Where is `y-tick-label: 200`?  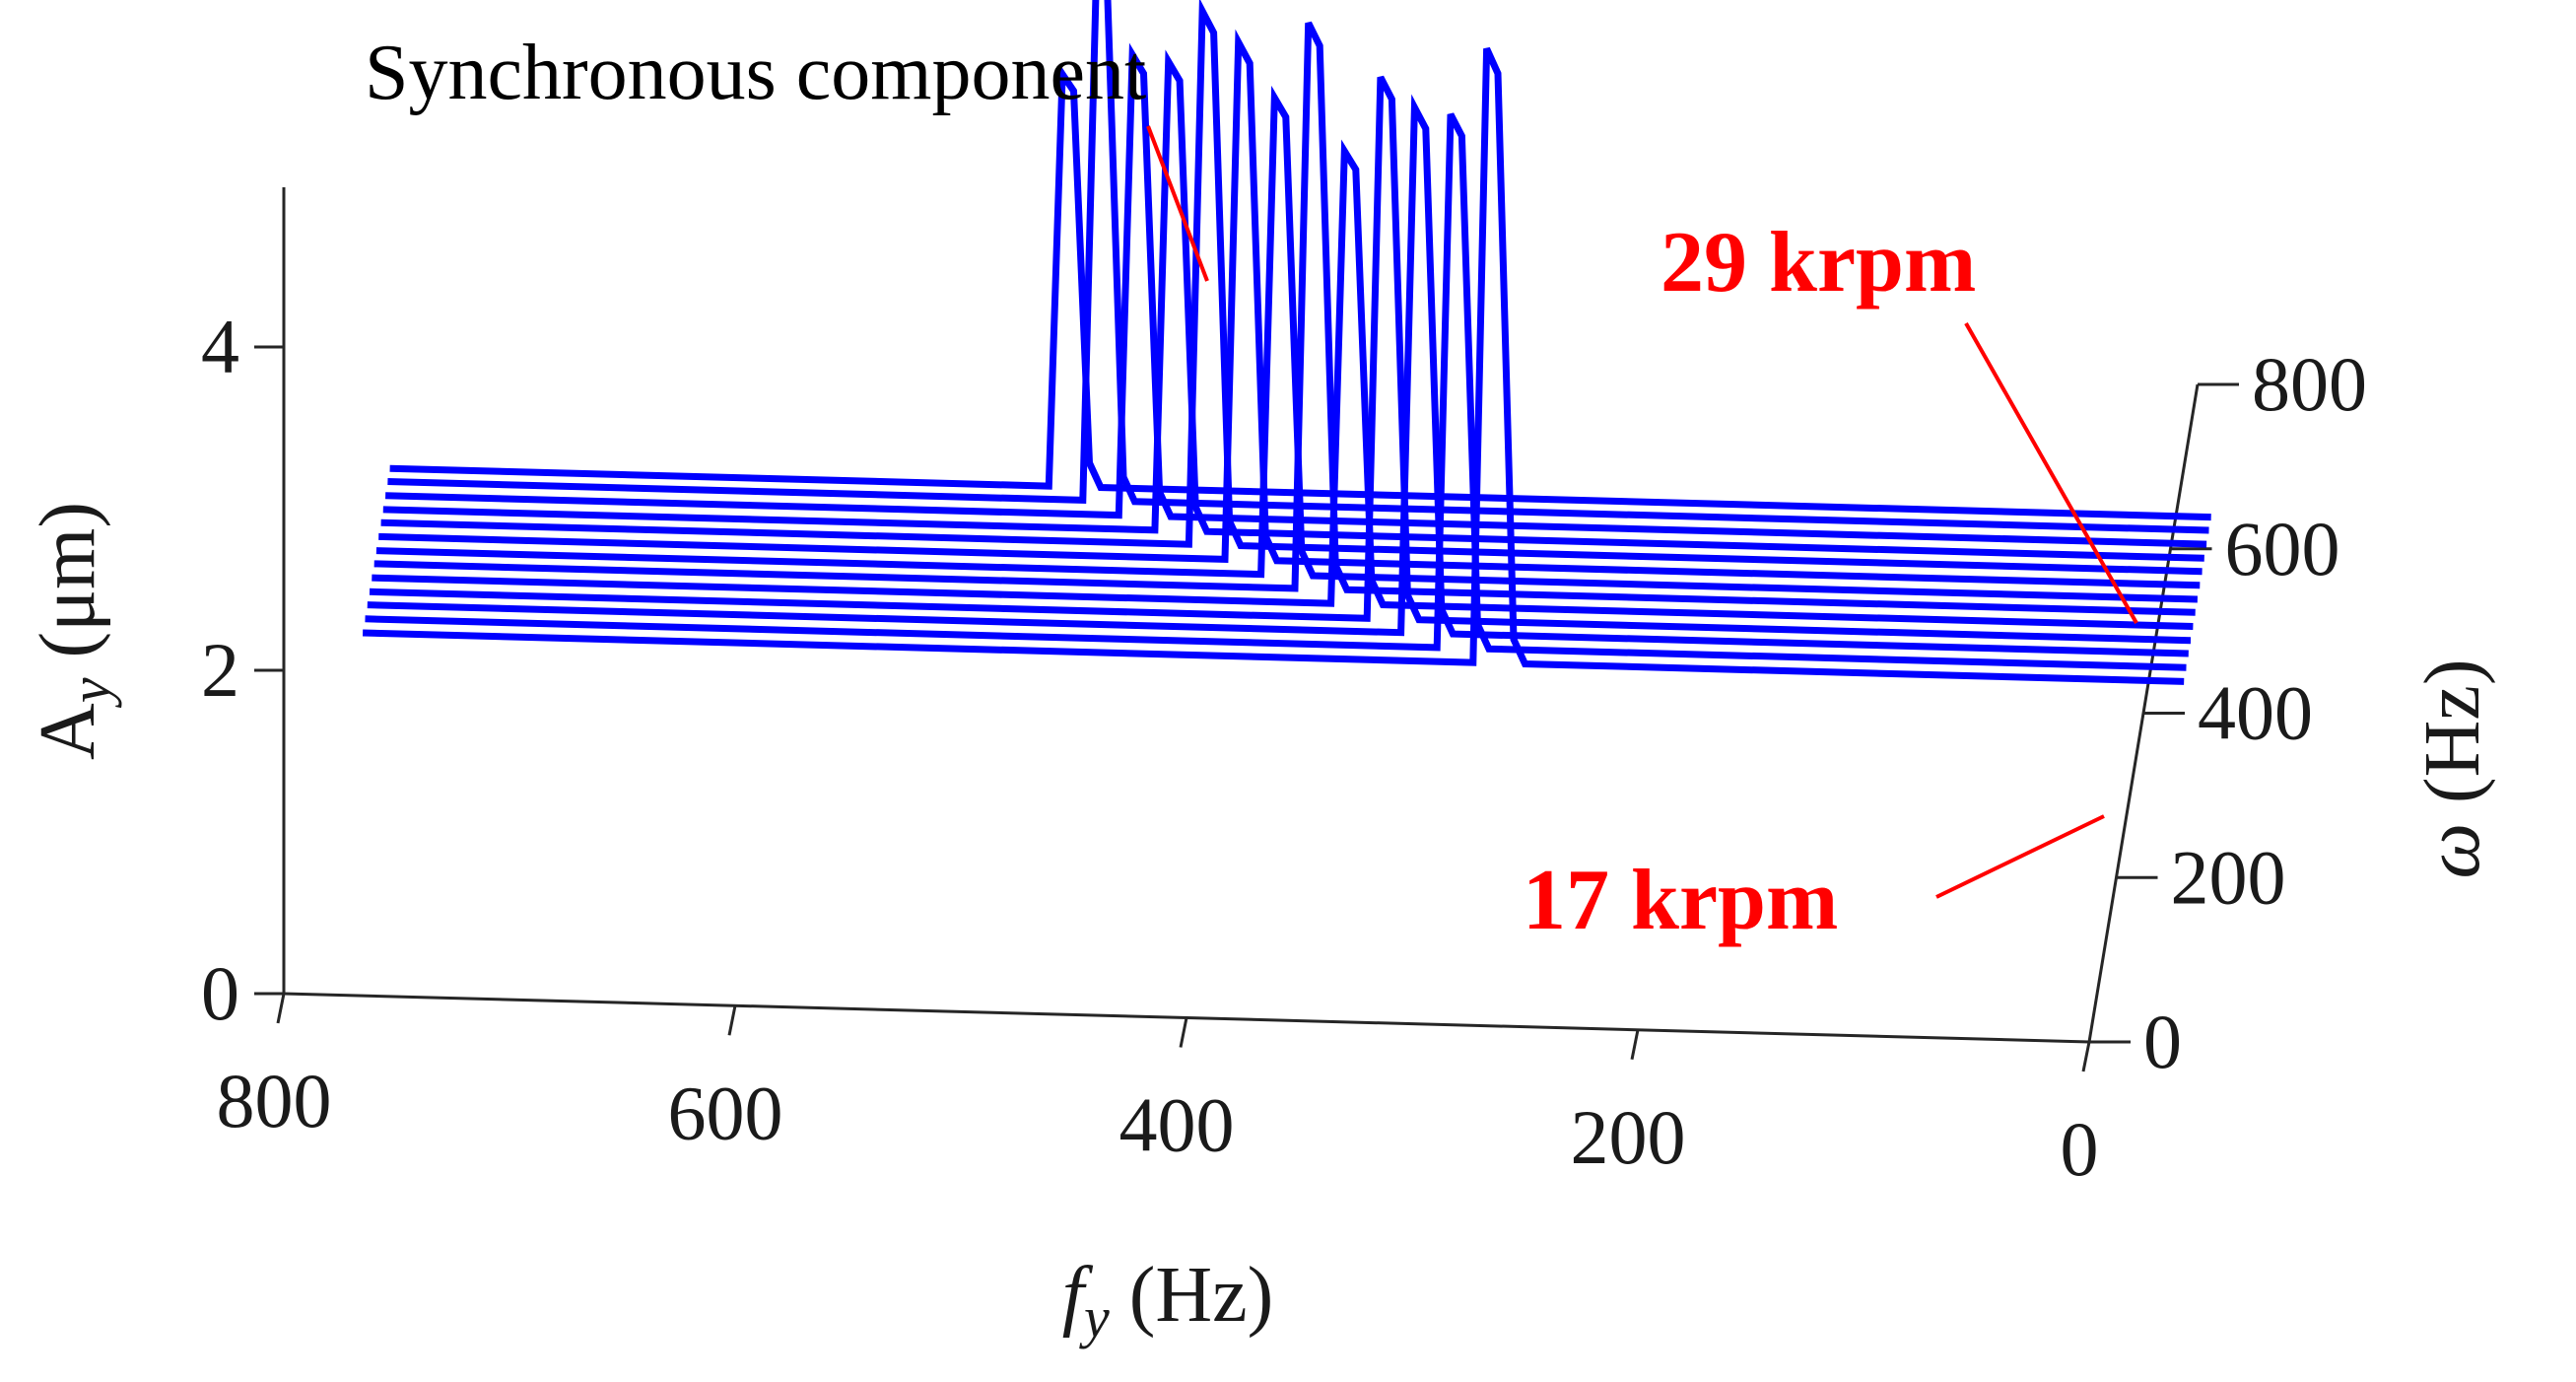
y-tick-label: 200 is located at coordinates (2228, 877).